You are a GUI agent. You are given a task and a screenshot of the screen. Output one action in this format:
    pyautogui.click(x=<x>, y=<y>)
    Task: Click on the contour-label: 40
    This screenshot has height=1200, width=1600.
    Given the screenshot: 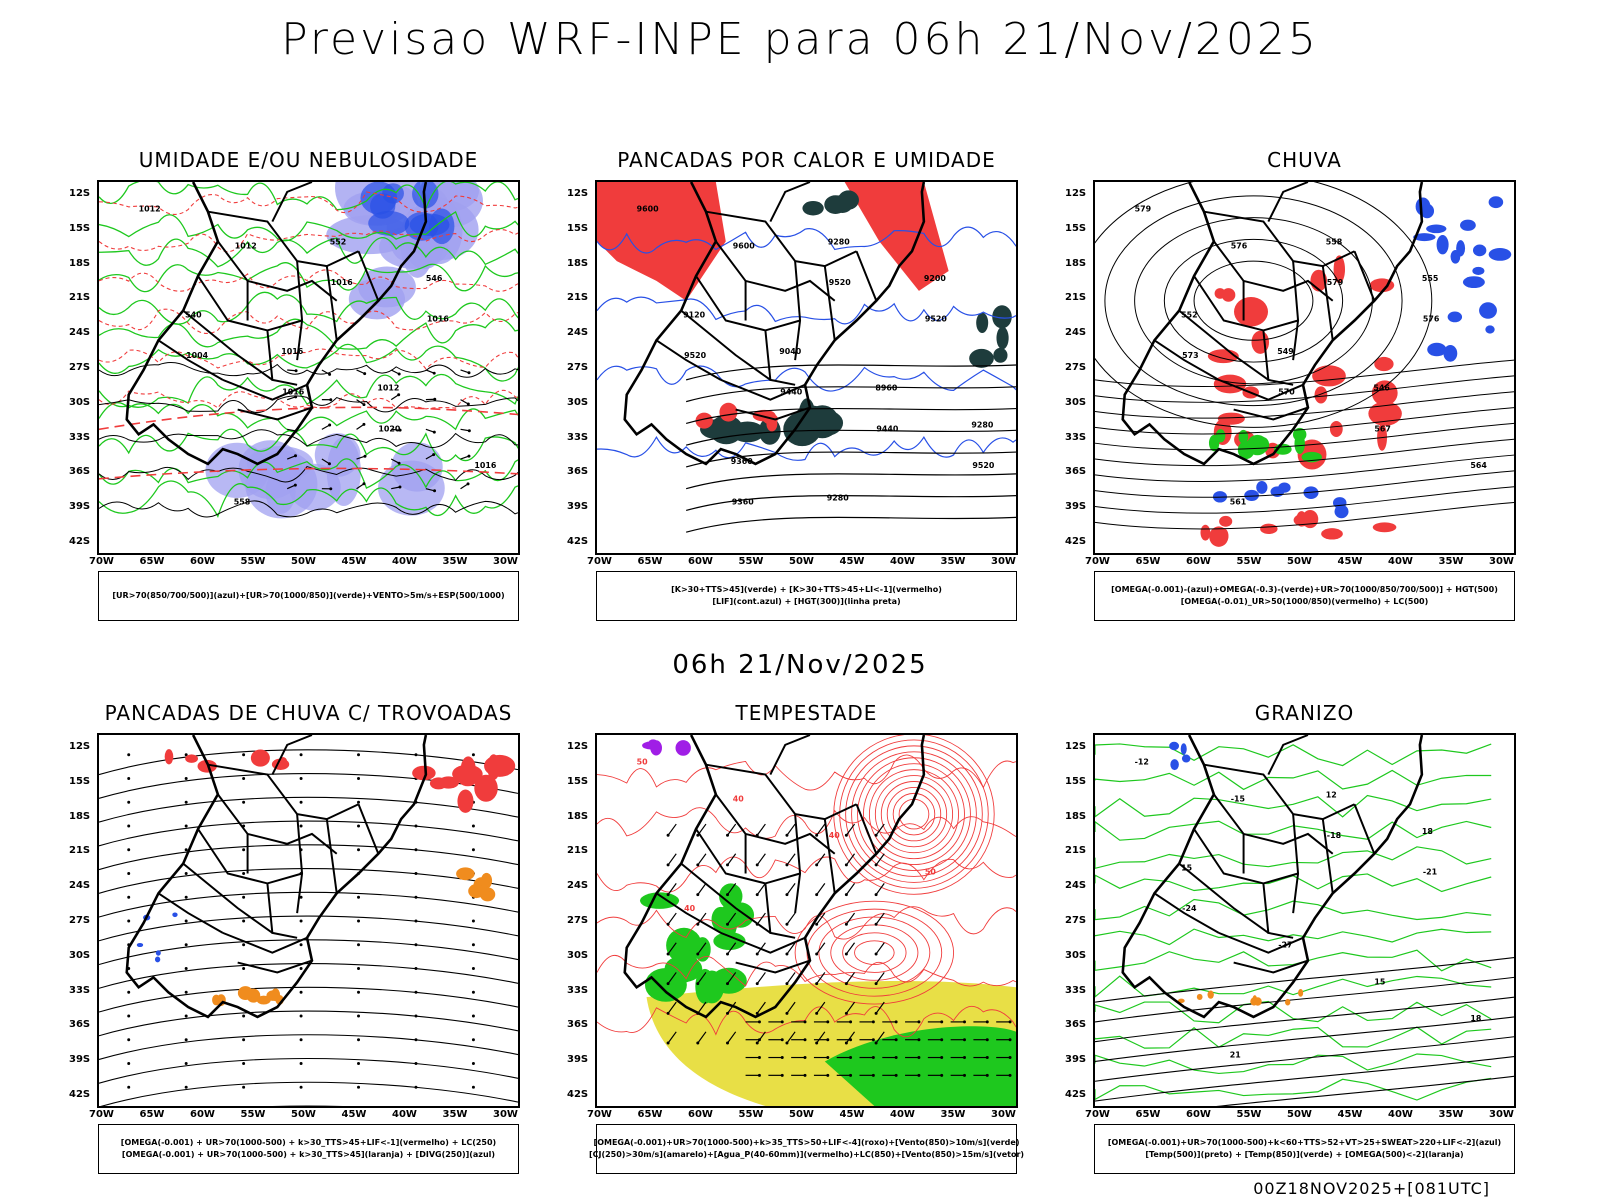 What is the action you would take?
    pyautogui.click(x=690, y=908)
    